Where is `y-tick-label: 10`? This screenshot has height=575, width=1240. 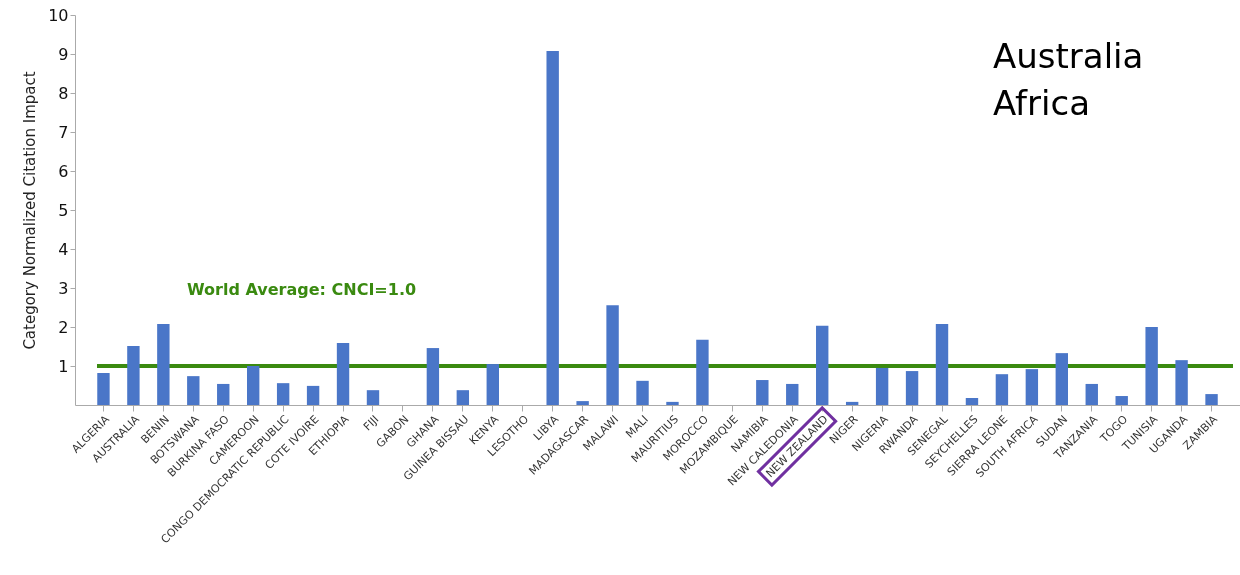
y-tick-label: 10 is located at coordinates (58, 15).